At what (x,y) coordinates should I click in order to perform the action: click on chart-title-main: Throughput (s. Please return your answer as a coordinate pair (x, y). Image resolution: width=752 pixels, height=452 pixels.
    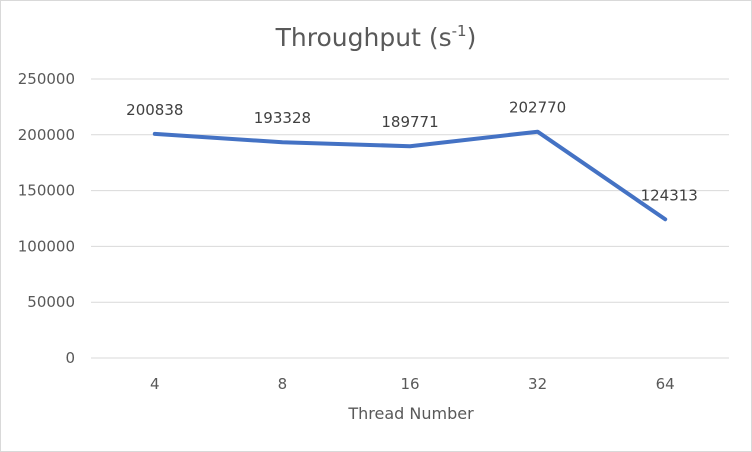
    Looking at the image, I should click on (363, 37).